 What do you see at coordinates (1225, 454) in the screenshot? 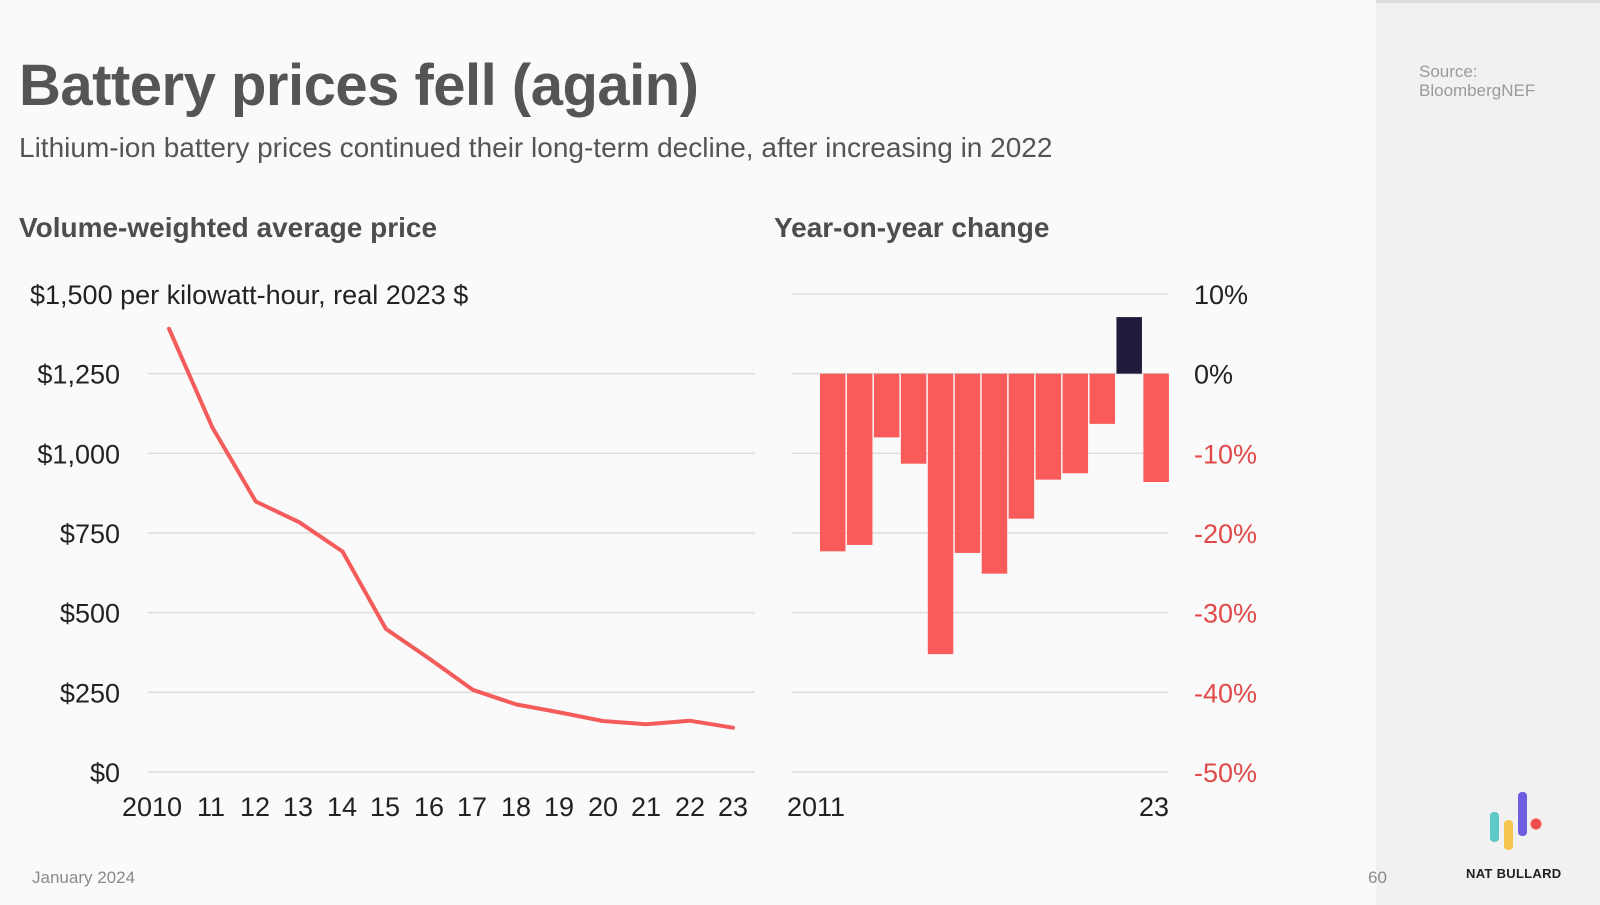
I see `bar-chart-y-tick-label: -10%` at bounding box center [1225, 454].